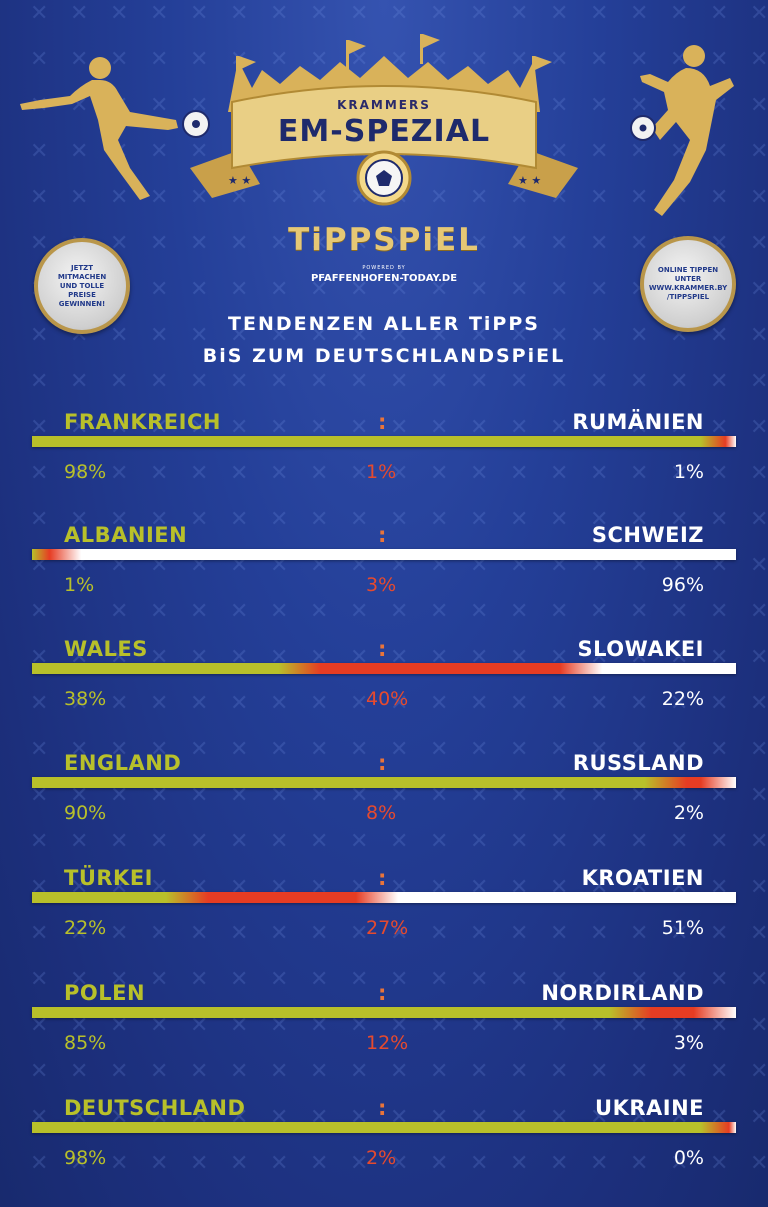 The height and width of the screenshot is (1207, 768). Describe the element at coordinates (640, 649) in the screenshot. I see `away-team-name: SLOWAKEI` at that location.